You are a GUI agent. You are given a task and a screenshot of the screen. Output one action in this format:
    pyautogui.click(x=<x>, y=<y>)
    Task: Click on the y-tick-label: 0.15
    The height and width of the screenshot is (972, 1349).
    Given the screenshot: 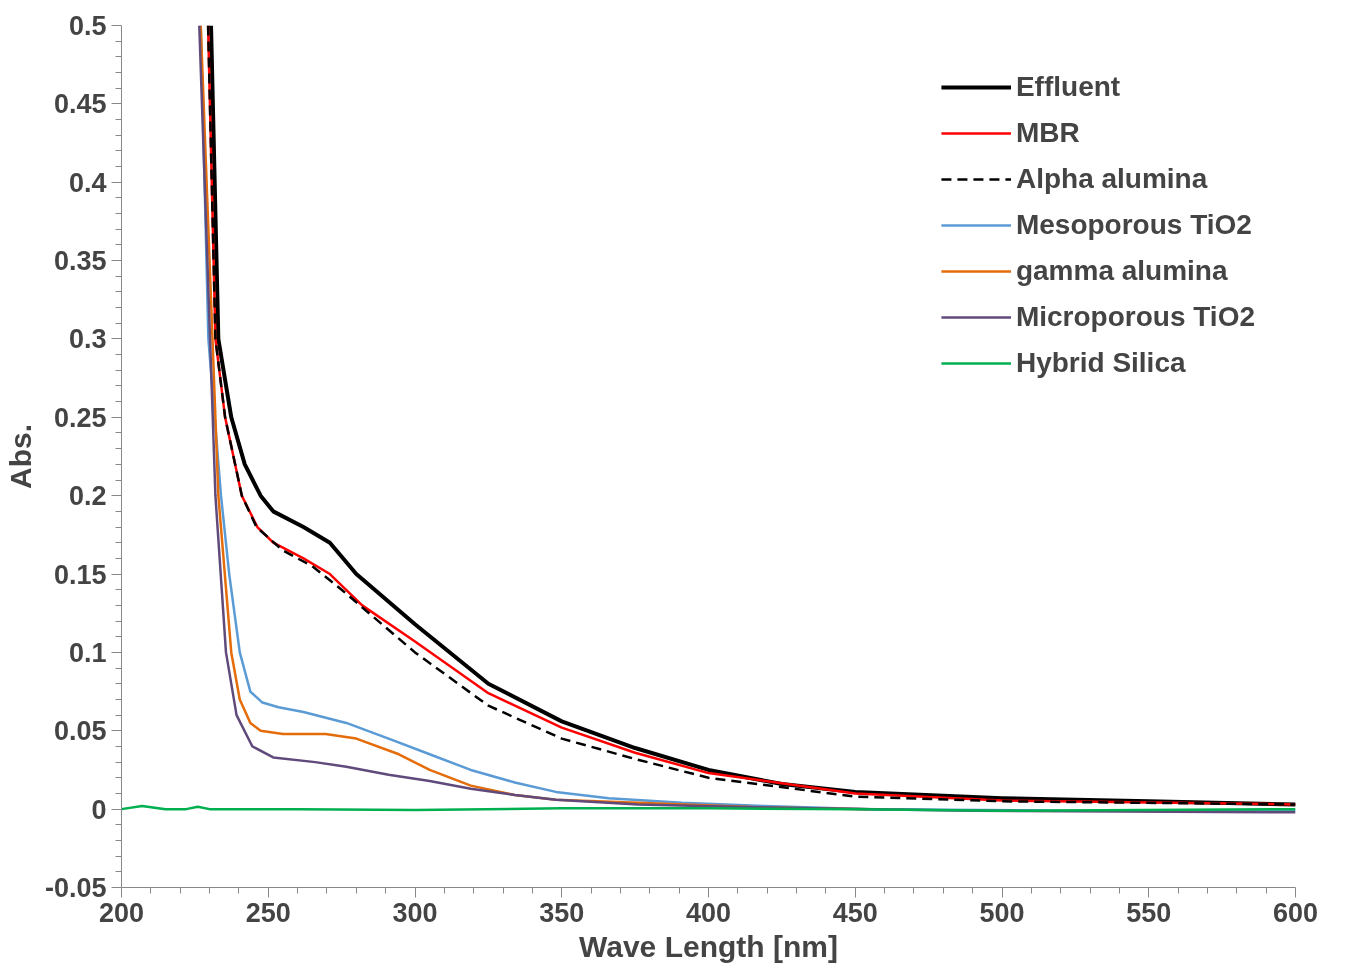 What is the action you would take?
    pyautogui.click(x=80, y=574)
    